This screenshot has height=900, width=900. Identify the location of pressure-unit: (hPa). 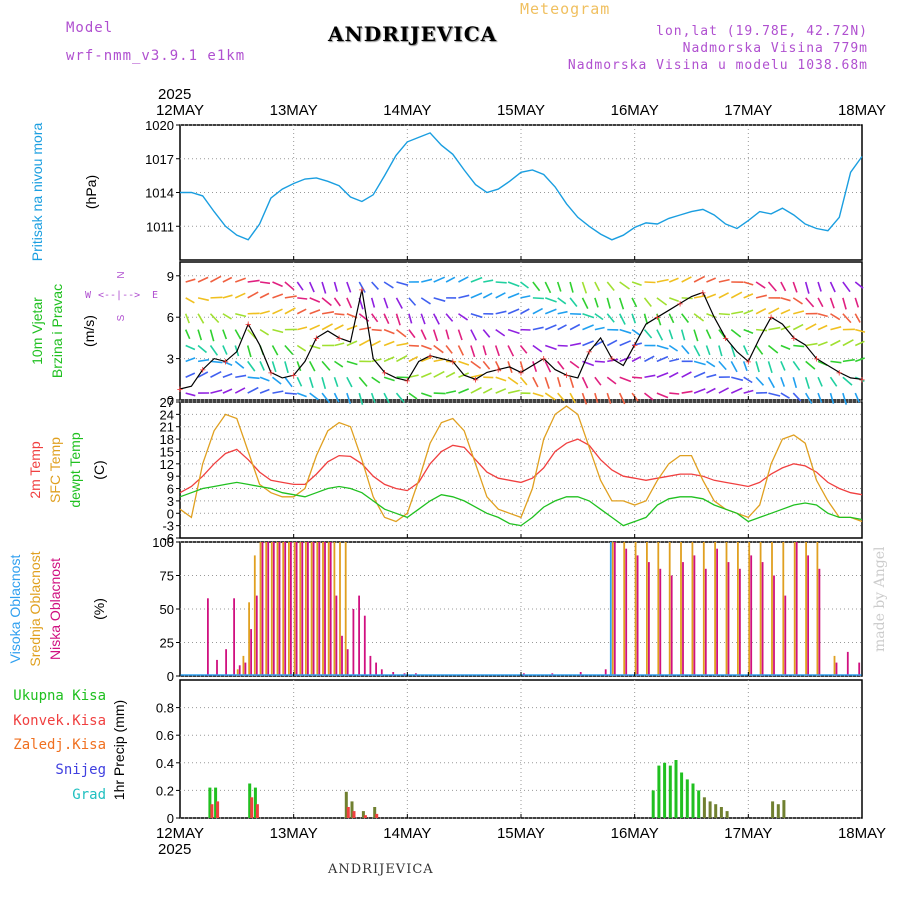
(91, 192).